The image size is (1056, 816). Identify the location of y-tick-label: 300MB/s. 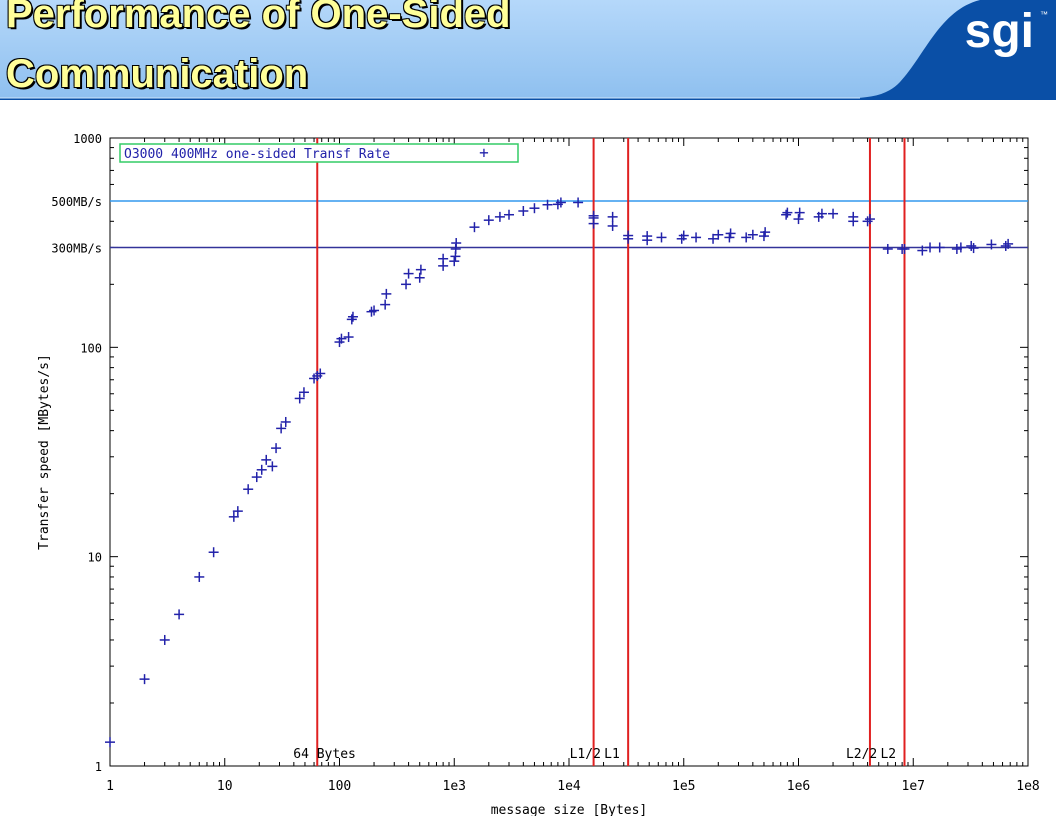
(76, 248).